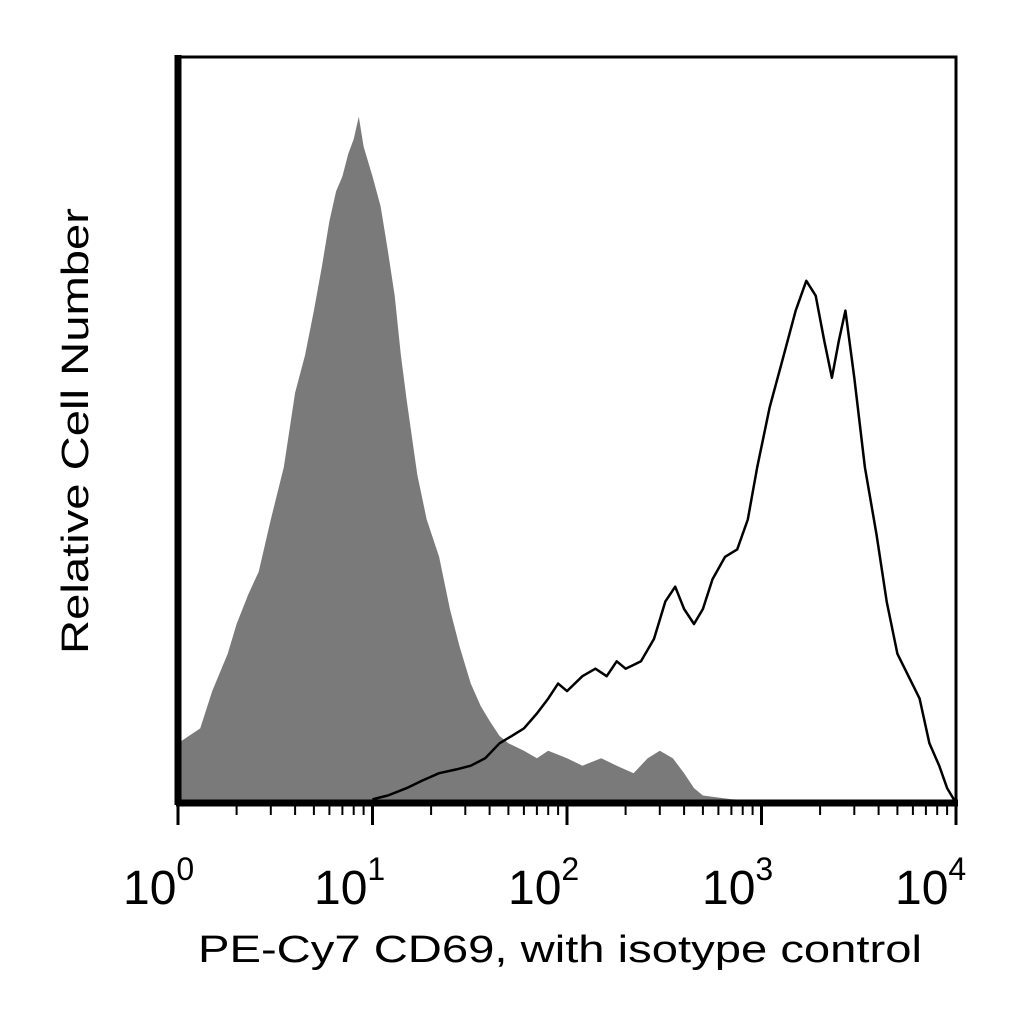  I want to click on x-tick-labels: 10⁰ 10¹ 10² 10³ 10⁴, so click(544, 883).